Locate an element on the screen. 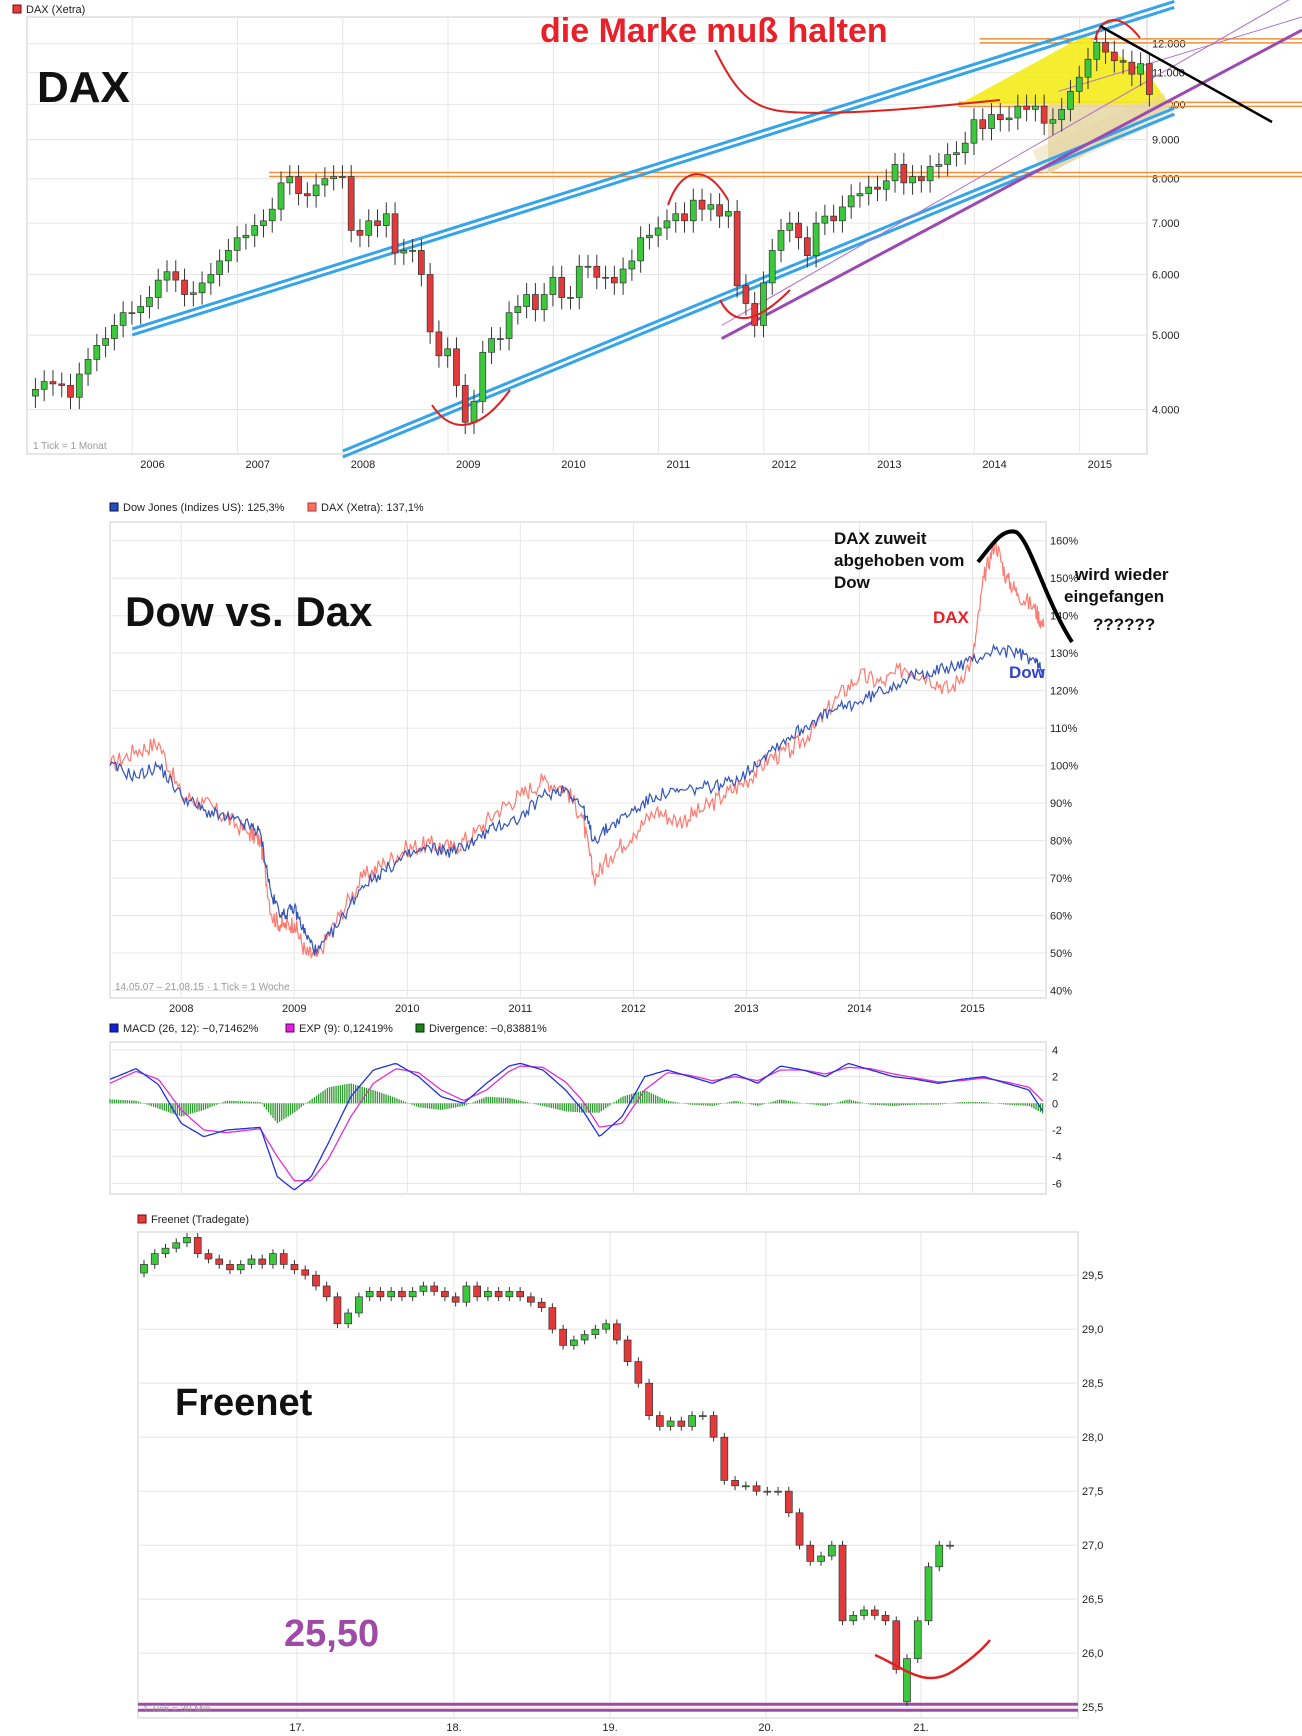 The width and height of the screenshot is (1302, 1736). dax-y-tick-label: 5.000 is located at coordinates (1166, 336).